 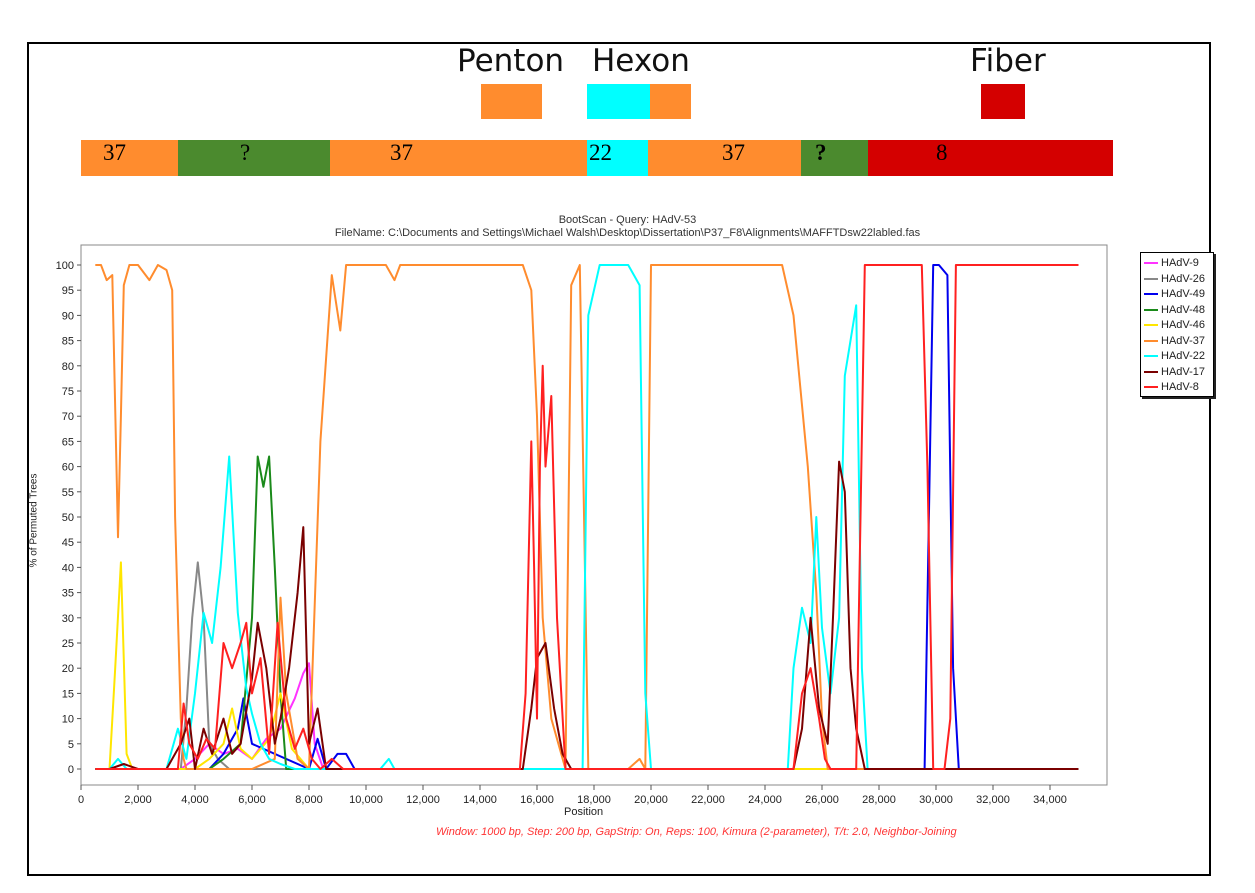 What do you see at coordinates (1180, 263) in the screenshot?
I see `legend-label: HAdV-9` at bounding box center [1180, 263].